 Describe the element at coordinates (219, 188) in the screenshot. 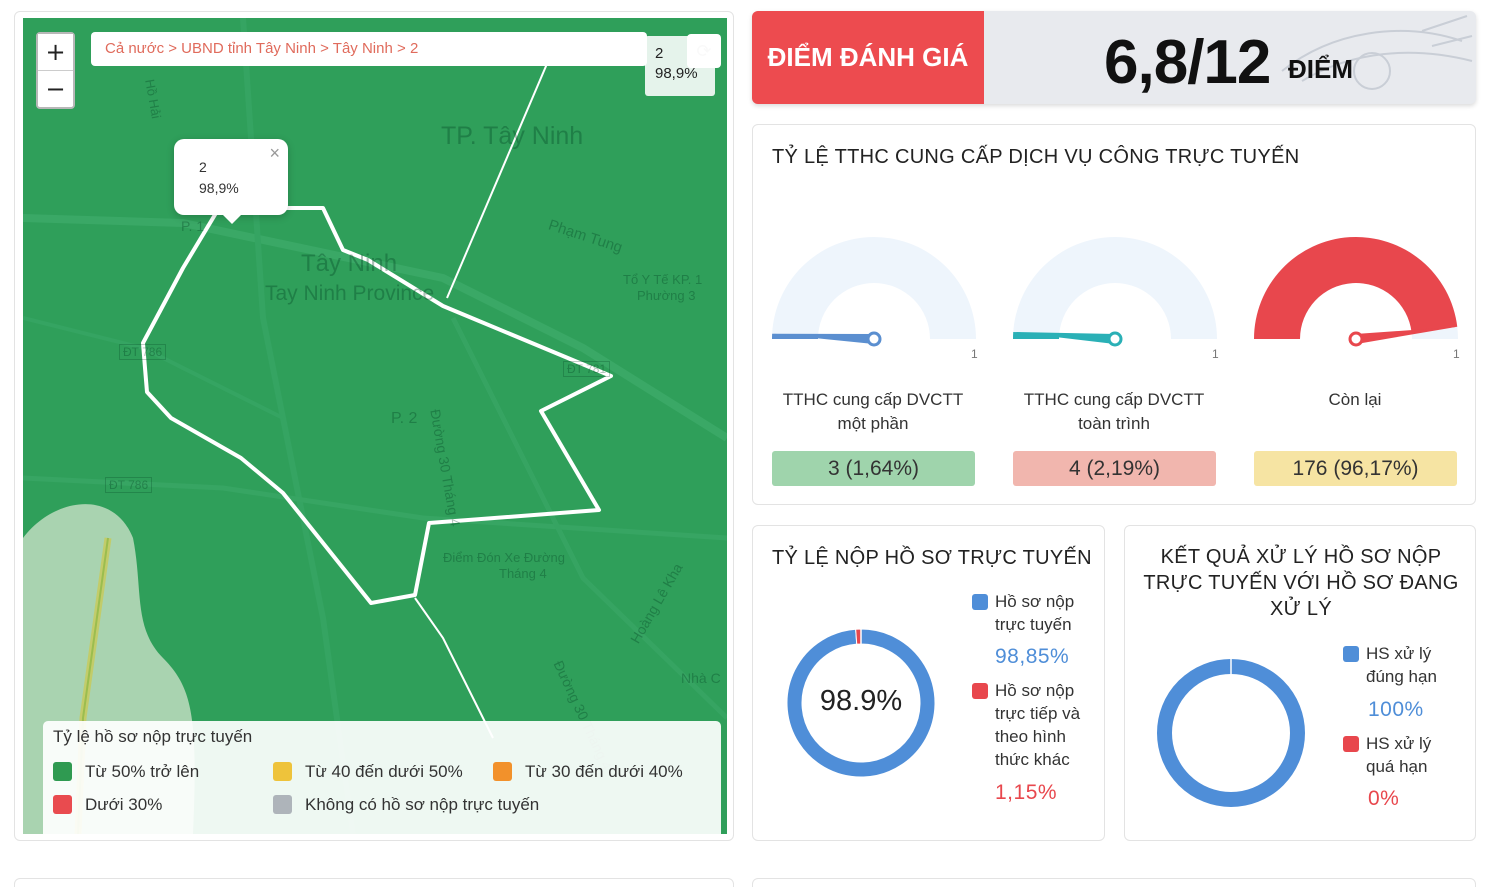

I see `popup-value: 98,9%` at that location.